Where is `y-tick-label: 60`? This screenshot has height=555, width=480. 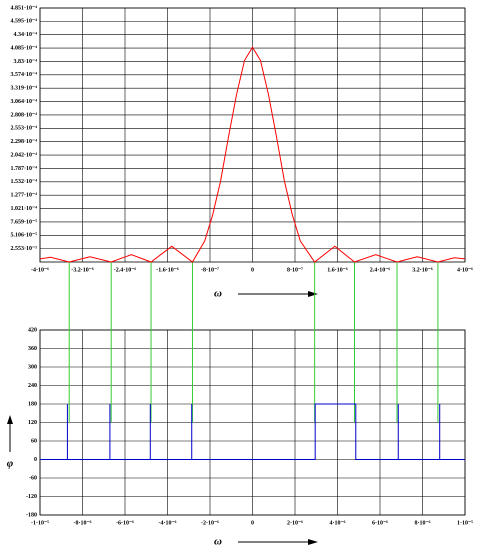 y-tick-label: 60 is located at coordinates (34, 441).